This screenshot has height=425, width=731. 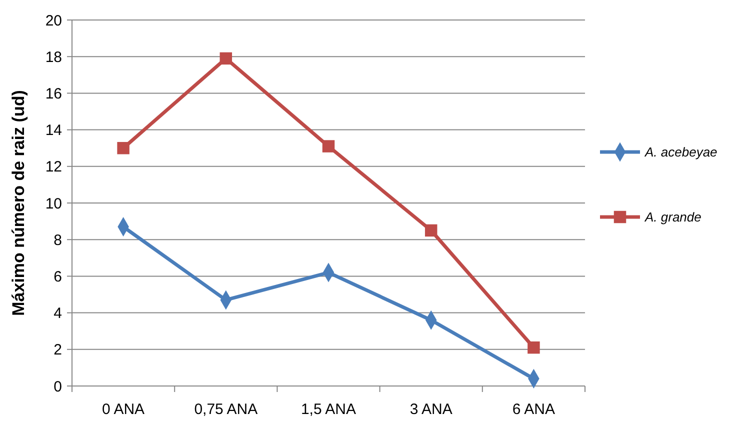 I want to click on y-tick-label: 10, so click(x=53, y=203).